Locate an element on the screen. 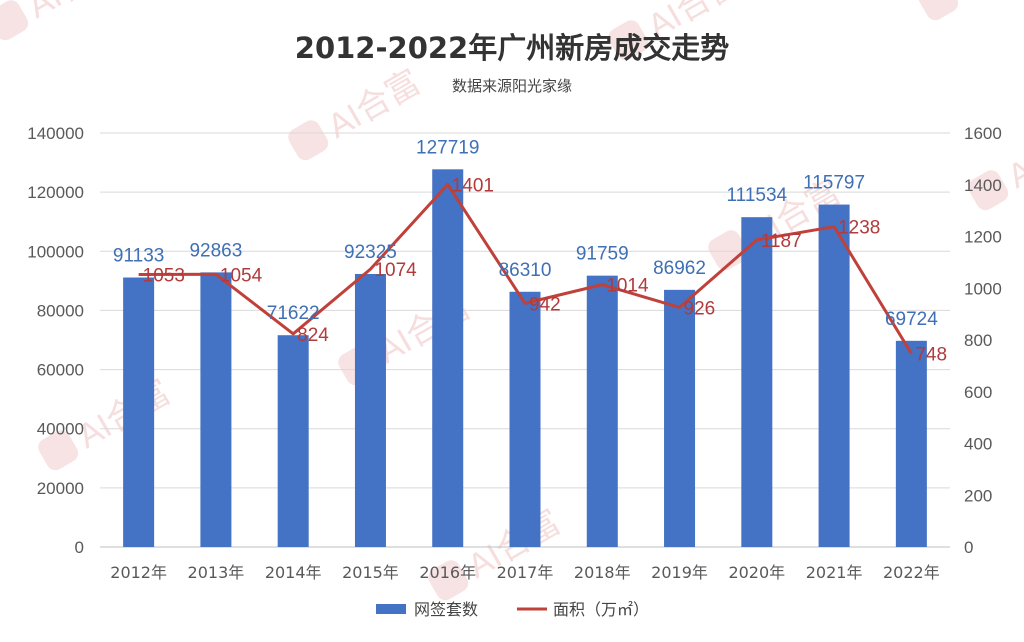  y-left-tick-label: 80000 is located at coordinates (60, 310).